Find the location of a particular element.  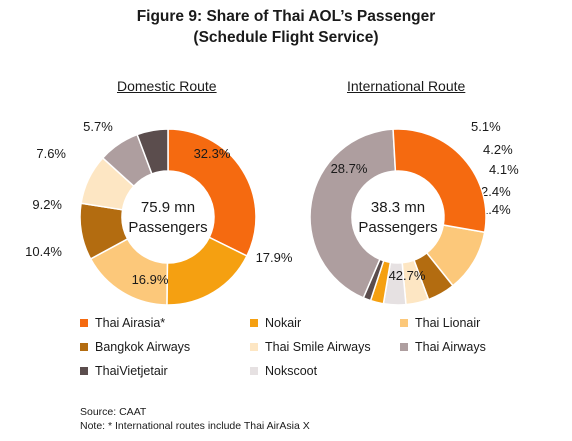

data-label-thai-smile-airways: 4.2% is located at coordinates (498, 149).